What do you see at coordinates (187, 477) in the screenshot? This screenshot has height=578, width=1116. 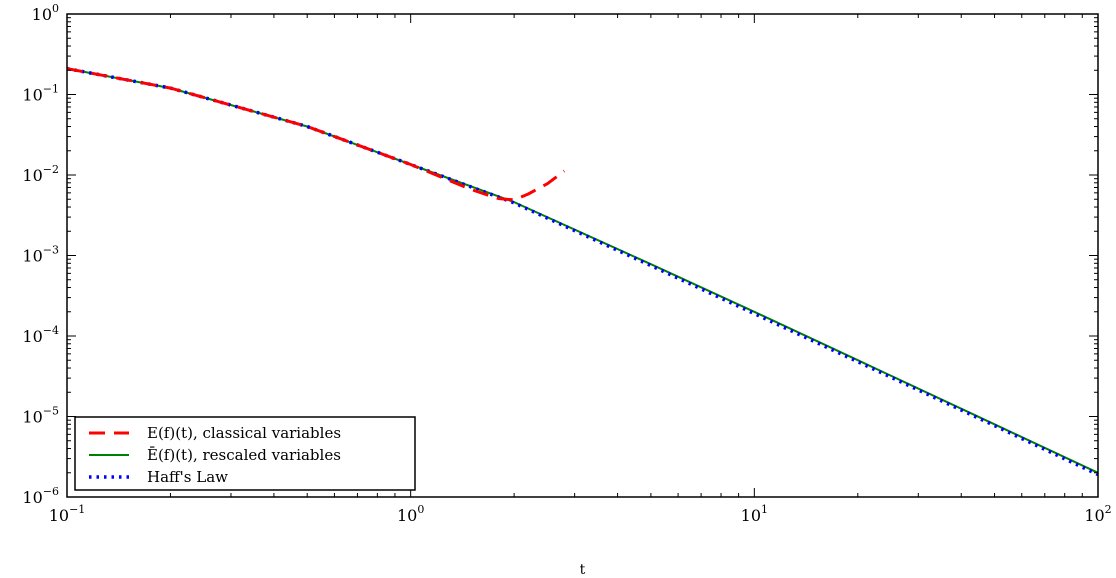 I see `legend-label-2: Haff's Law` at bounding box center [187, 477].